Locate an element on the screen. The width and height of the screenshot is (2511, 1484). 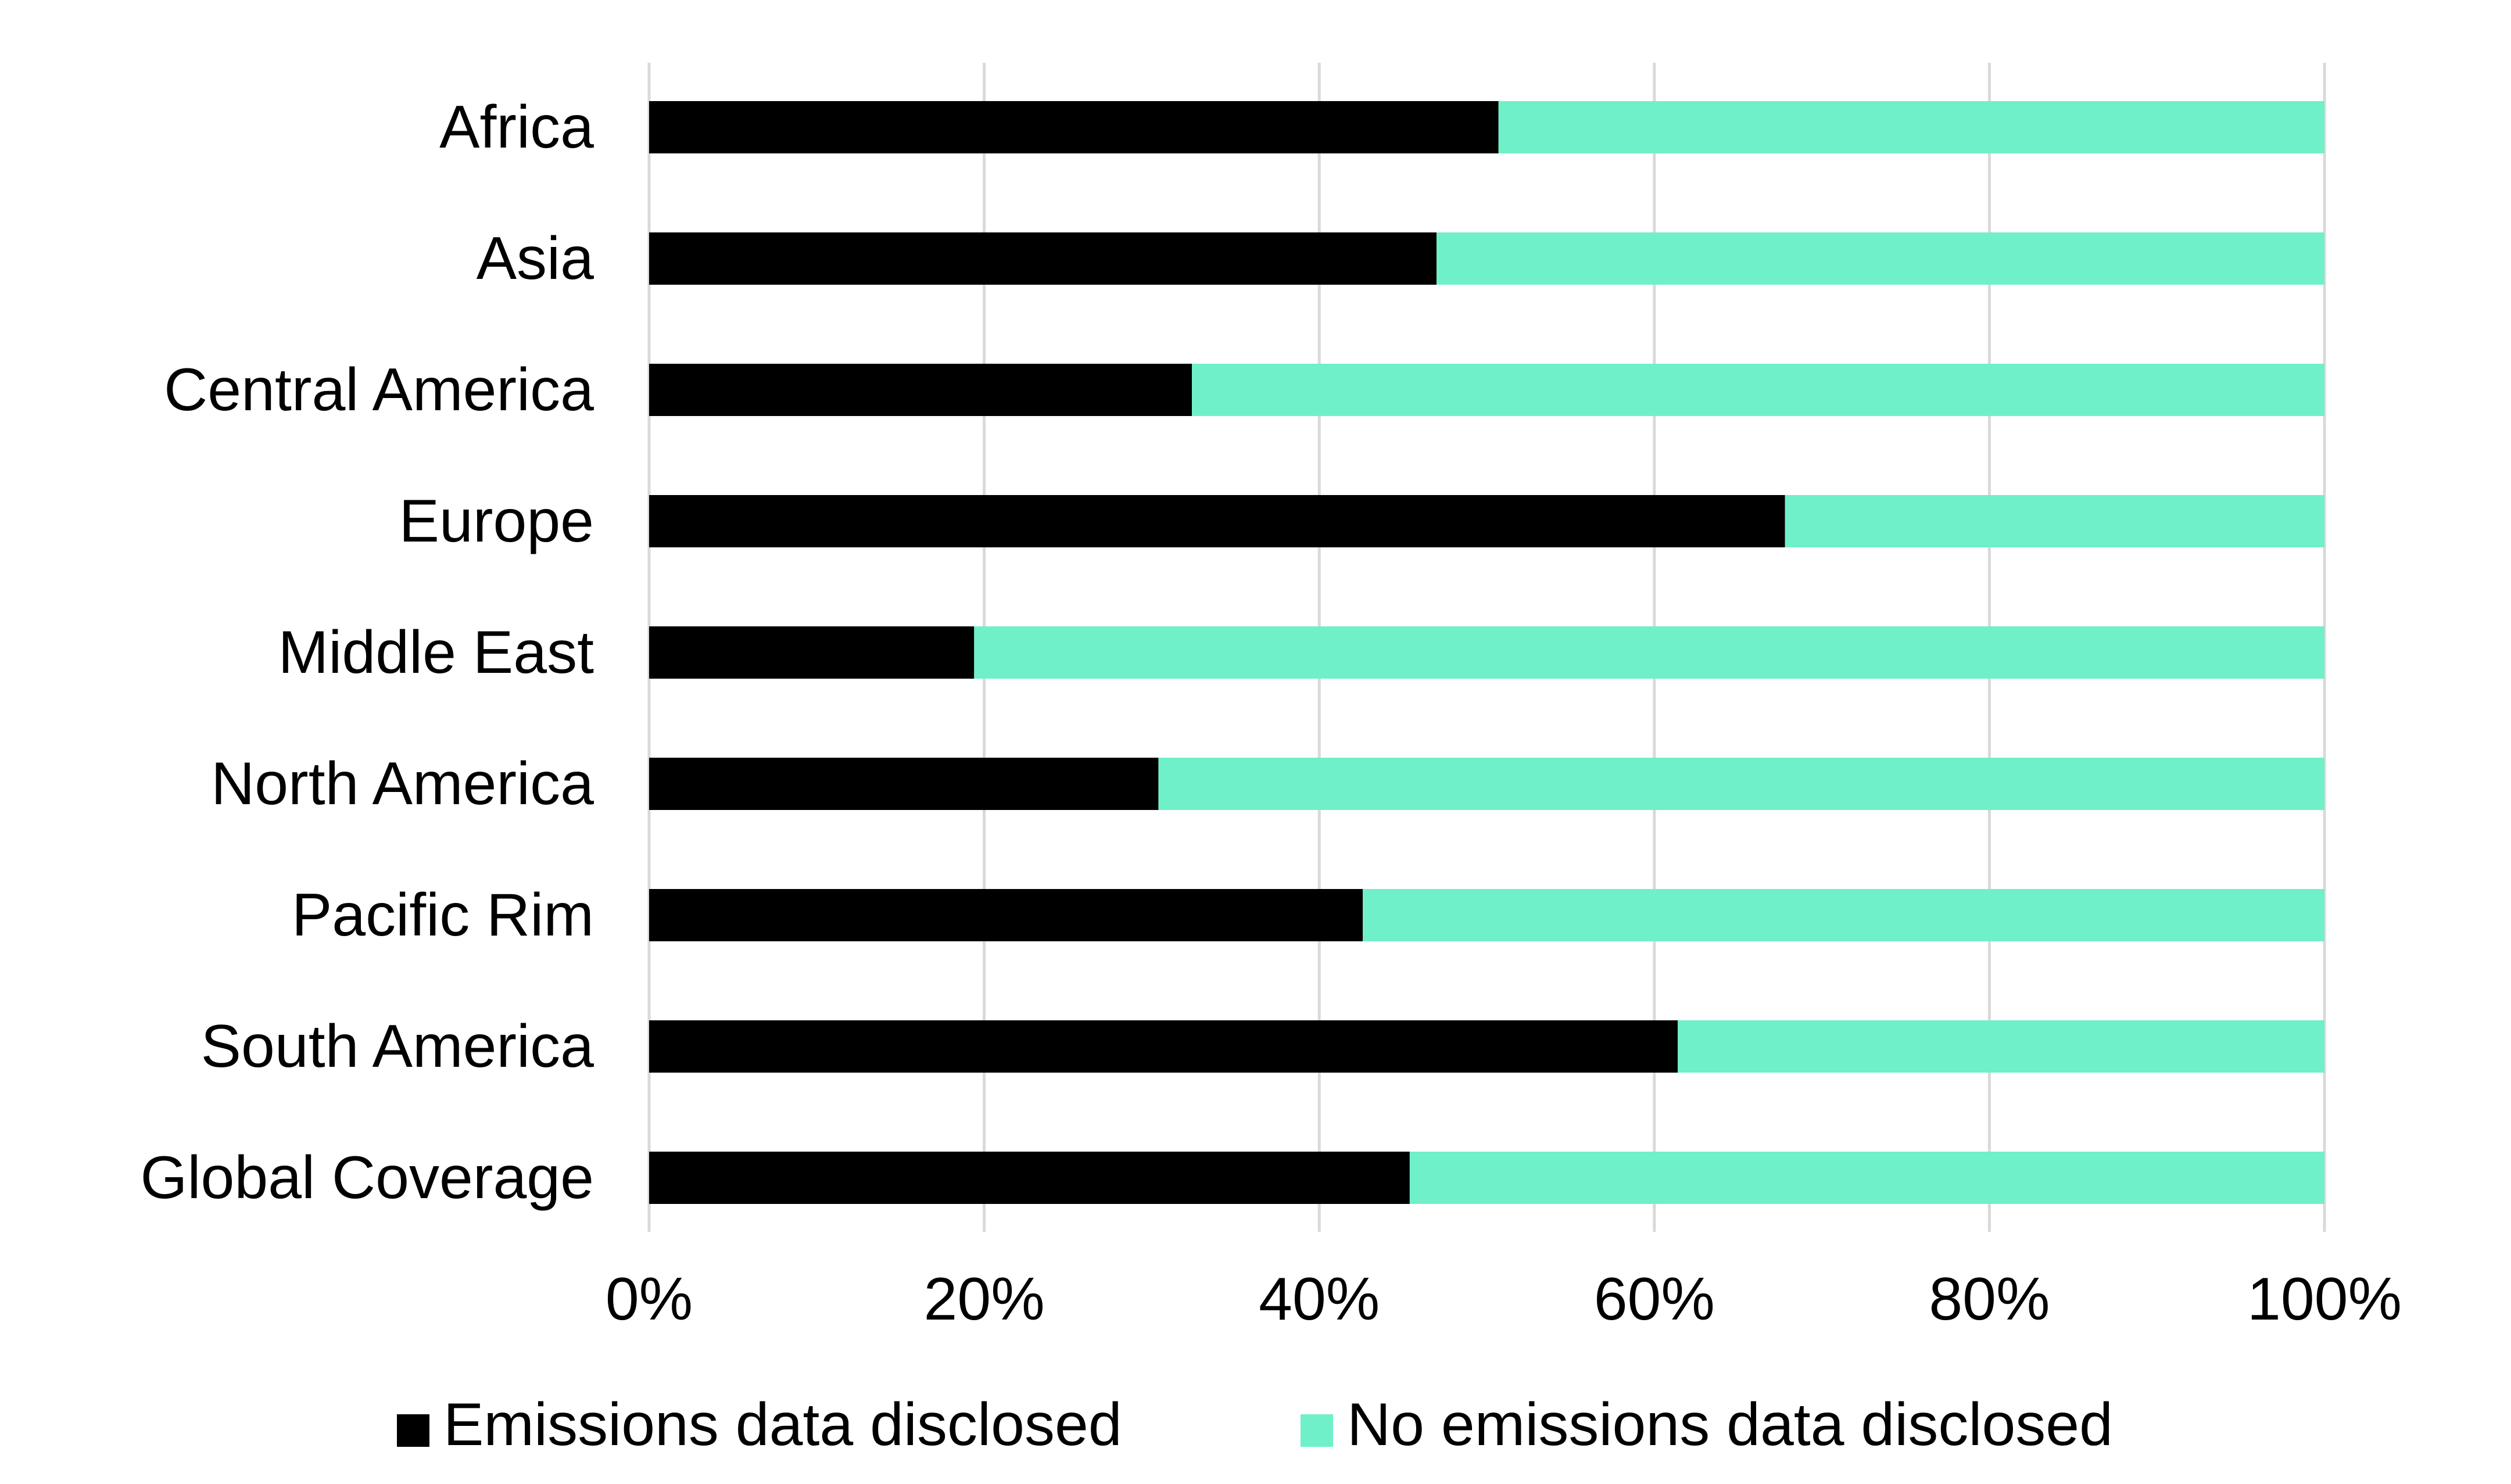
category-label-7: South America is located at coordinates (398, 1046).